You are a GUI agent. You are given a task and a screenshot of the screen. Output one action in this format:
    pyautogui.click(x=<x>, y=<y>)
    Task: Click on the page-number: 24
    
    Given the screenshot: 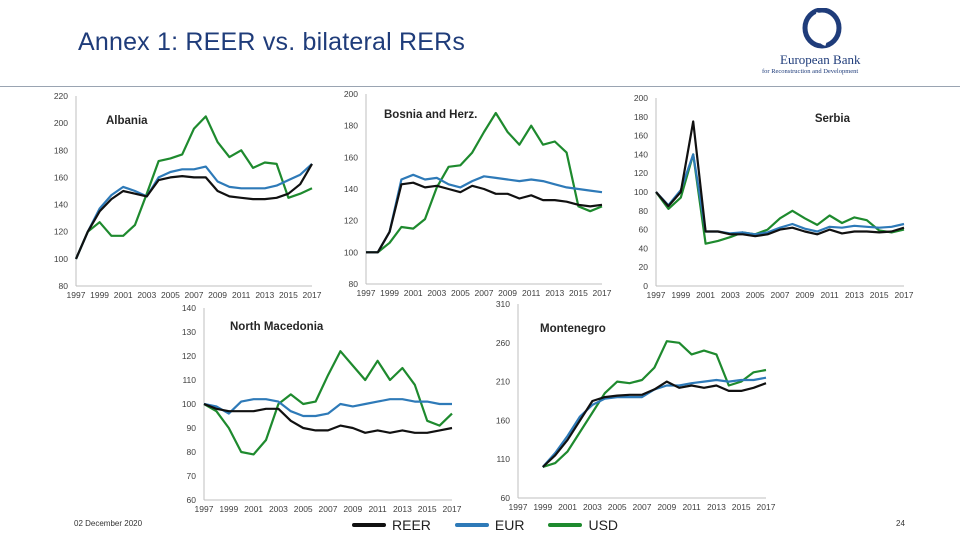 What is the action you would take?
    pyautogui.click(x=900, y=523)
    